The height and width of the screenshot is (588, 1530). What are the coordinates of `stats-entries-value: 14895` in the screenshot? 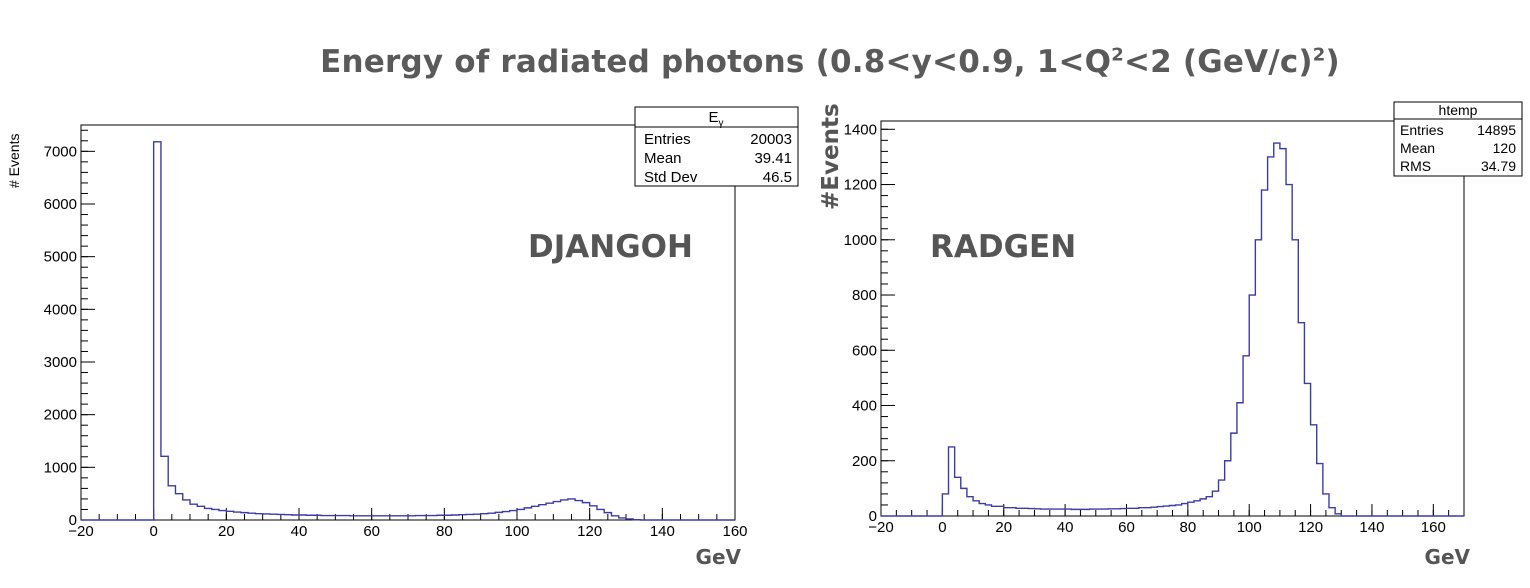 It's located at (1496, 130).